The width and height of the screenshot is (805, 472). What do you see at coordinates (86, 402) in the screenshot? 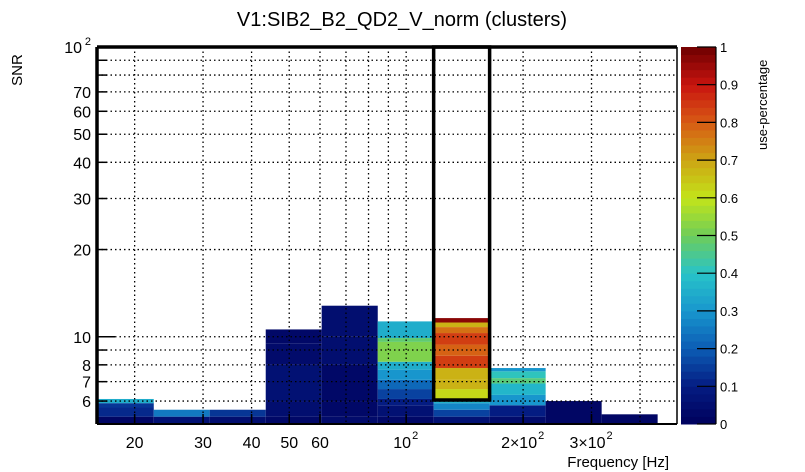
I see `y-tick-label: 6` at bounding box center [86, 402].